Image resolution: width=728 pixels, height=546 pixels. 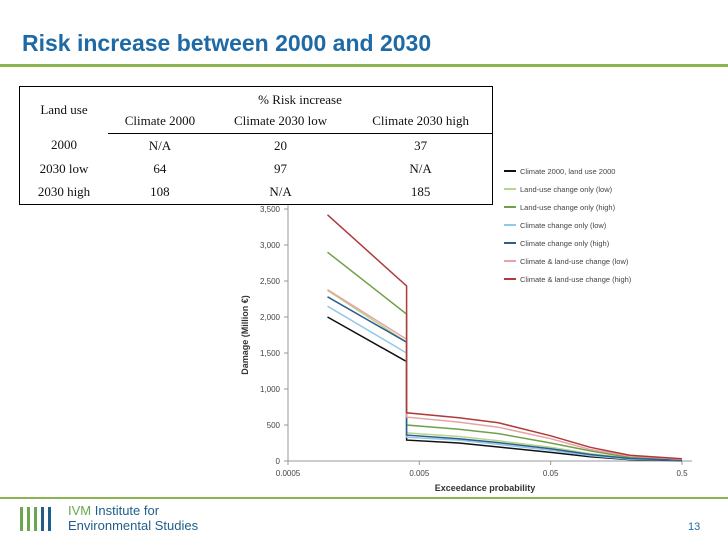 I want to click on row-label: 2030 low, so click(x=64, y=169).